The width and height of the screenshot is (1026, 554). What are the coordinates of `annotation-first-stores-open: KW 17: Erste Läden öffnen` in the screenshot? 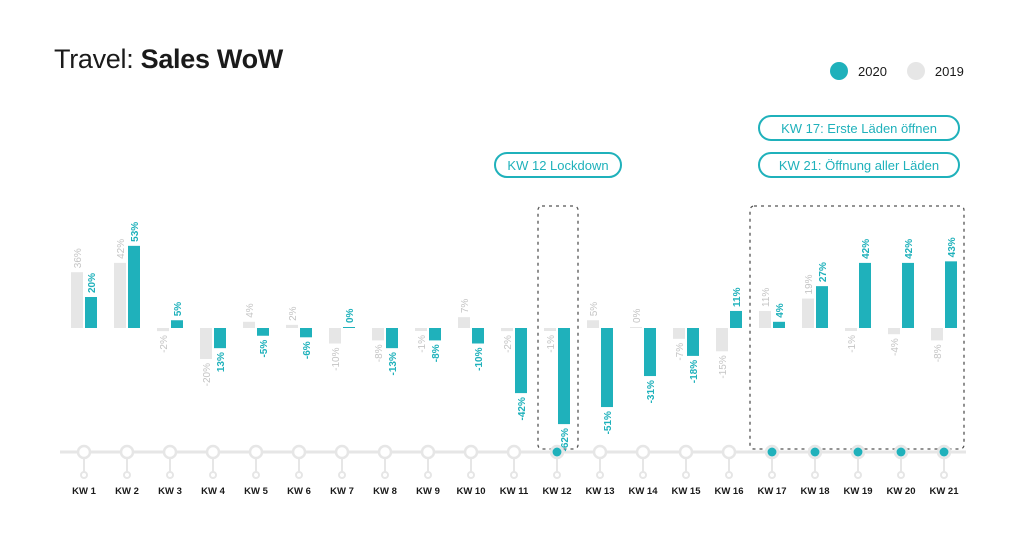 It's located at (859, 128).